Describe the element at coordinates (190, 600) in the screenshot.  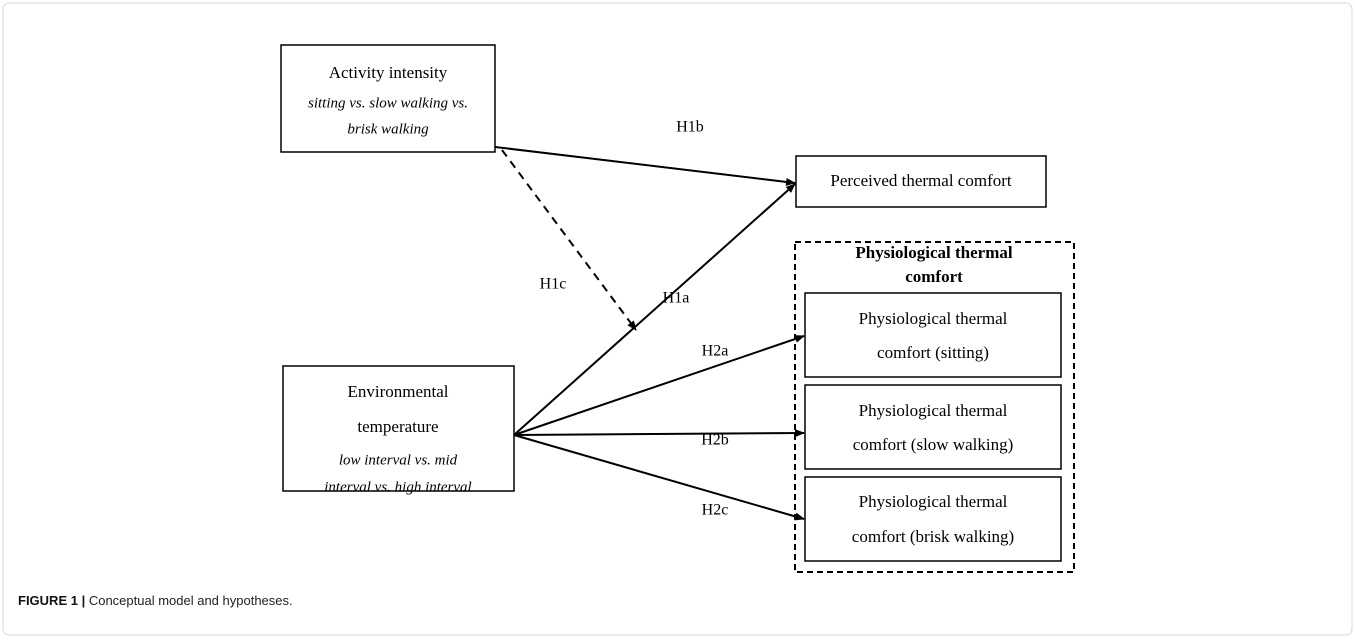
I see `caption-text: Conceptual model and hypotheses.` at that location.